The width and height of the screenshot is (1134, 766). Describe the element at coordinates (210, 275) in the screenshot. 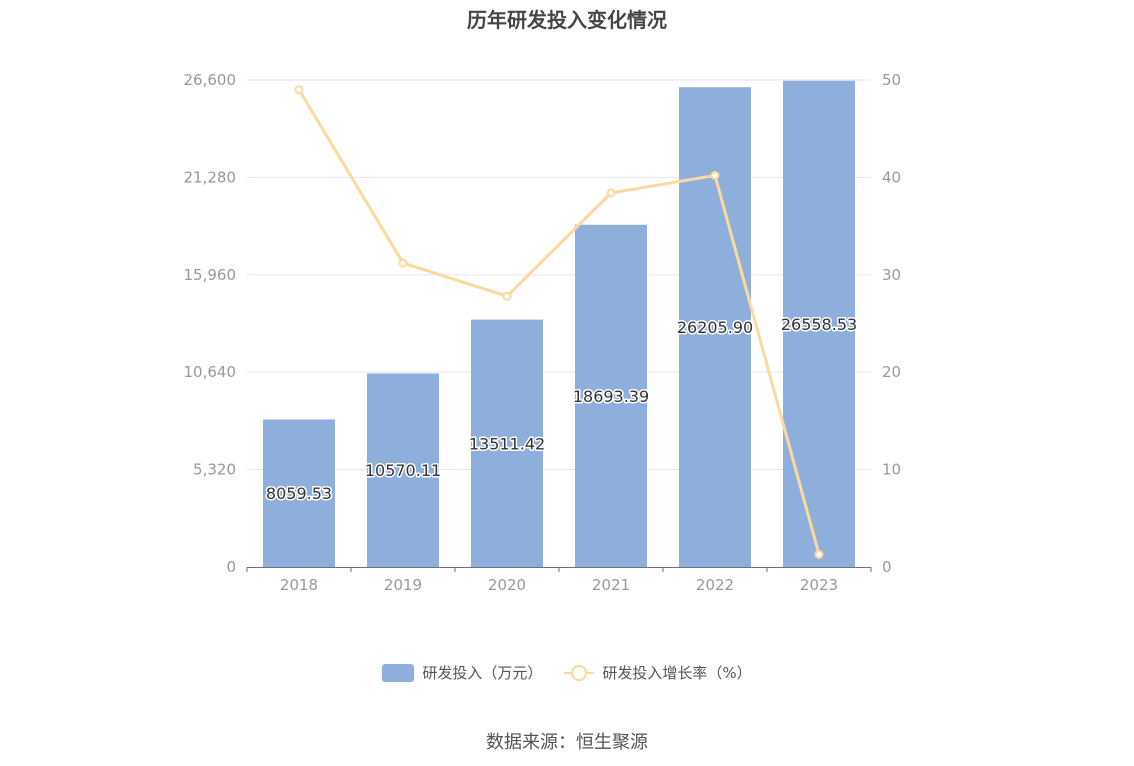

I see `left-axis-tick-label: 15,960` at that location.